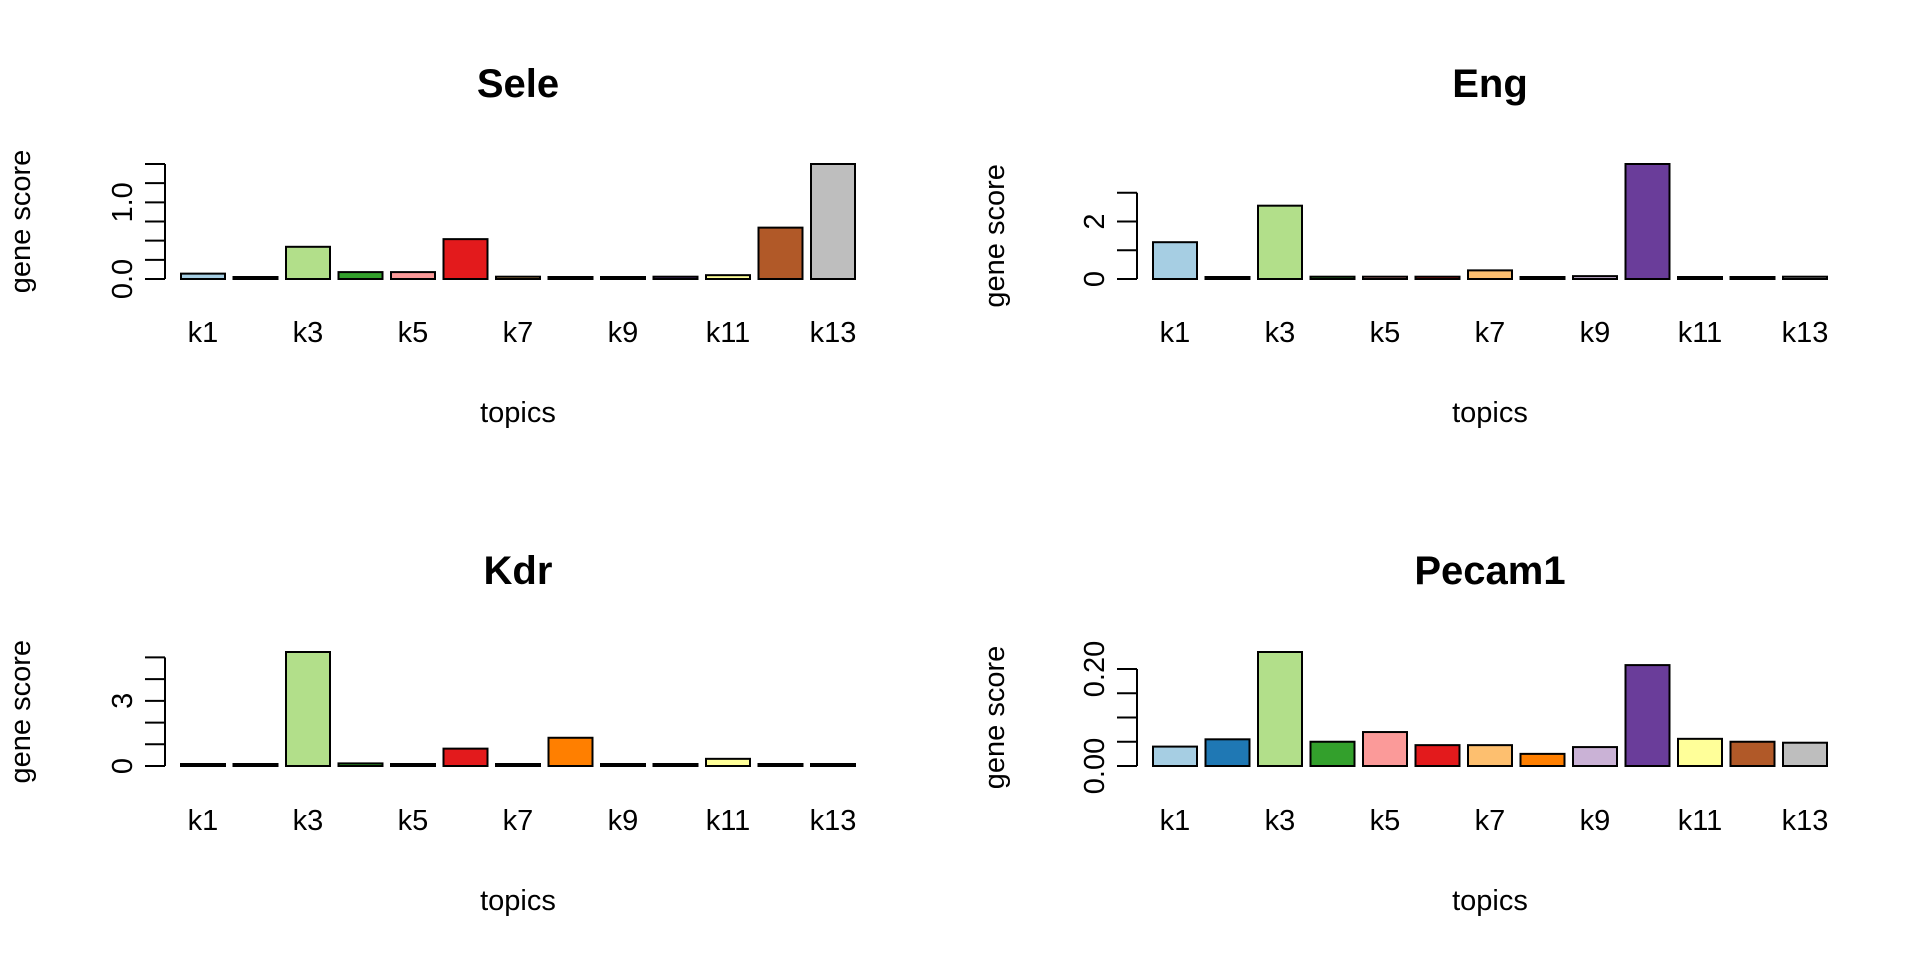 This screenshot has height=960, width=1920. I want to click on chart-title: Kdr, so click(518, 571).